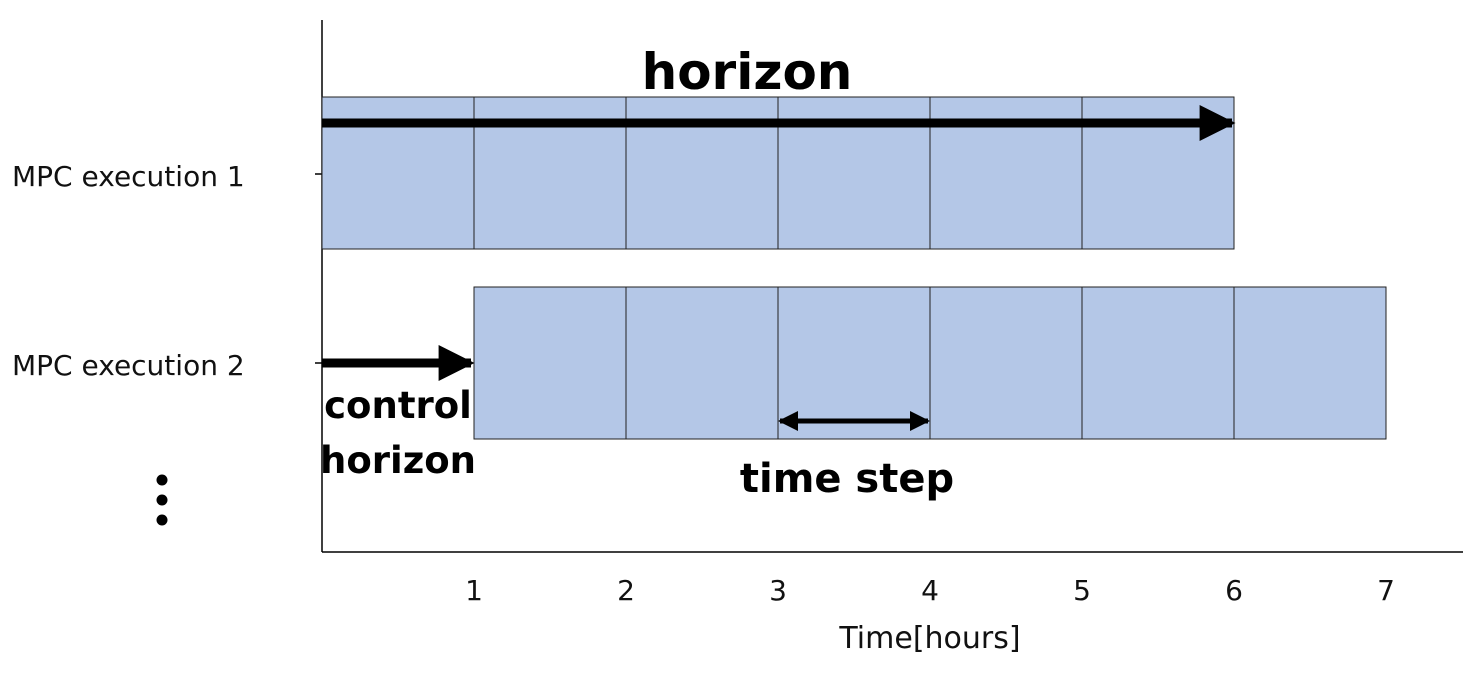 This screenshot has height=682, width=1481. Describe the element at coordinates (626, 590) in the screenshot. I see `x-tick-label: 2` at that location.